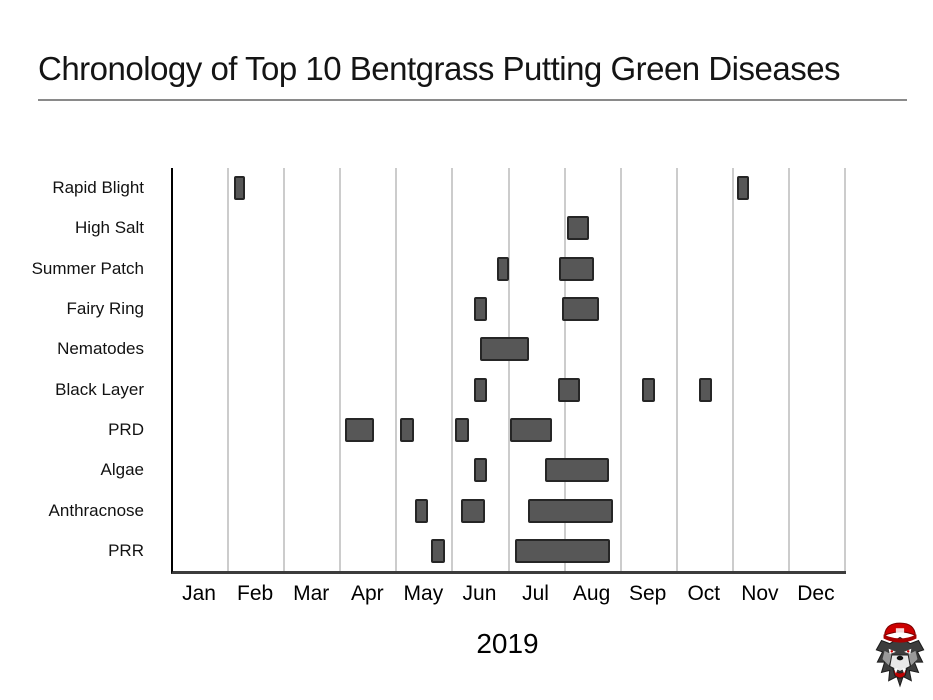  What do you see at coordinates (109, 228) in the screenshot?
I see `row-label: High Salt` at bounding box center [109, 228].